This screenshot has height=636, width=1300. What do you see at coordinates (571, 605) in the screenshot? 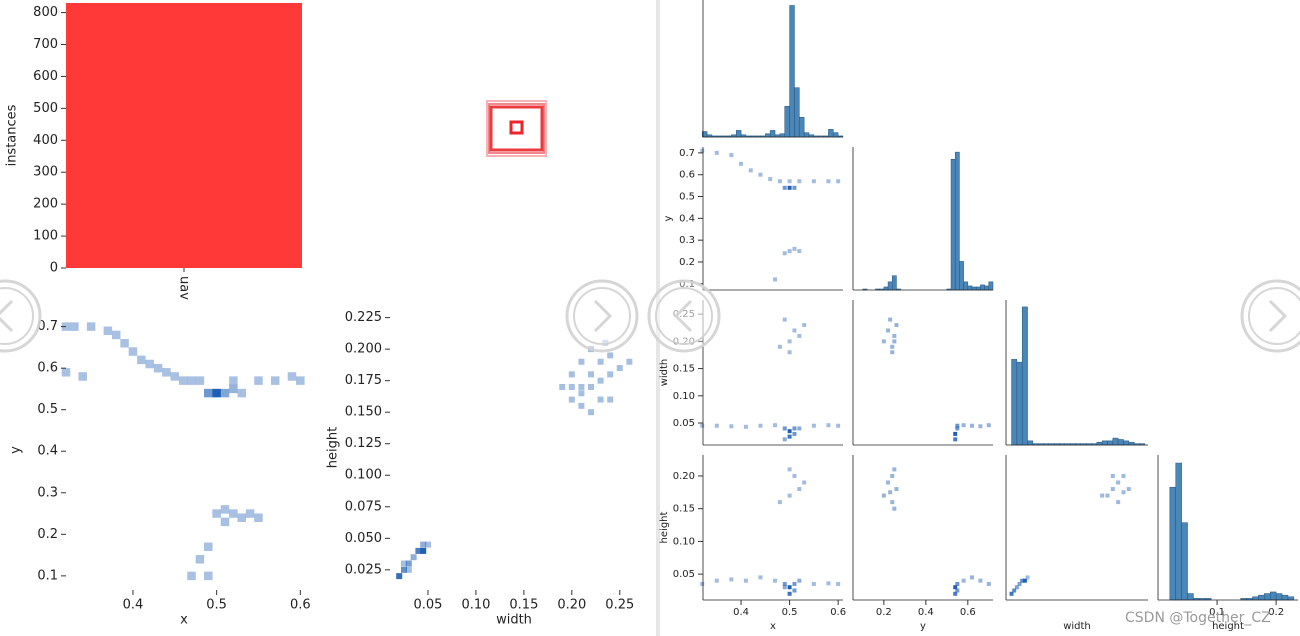
I see `x-tick-label: 0.20` at bounding box center [571, 605].